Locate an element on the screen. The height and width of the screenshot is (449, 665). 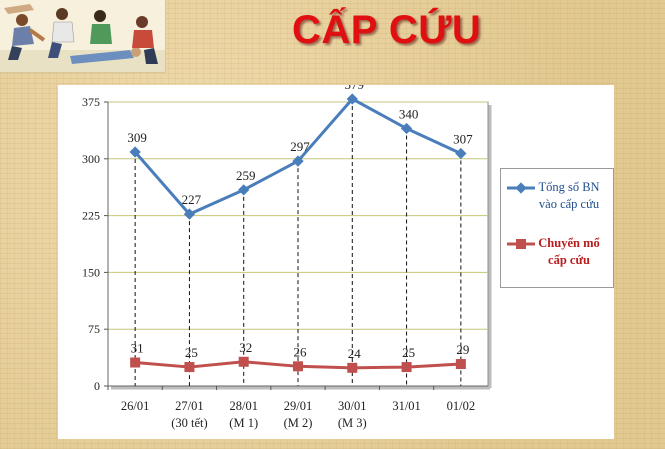
legend-marker-total is located at coordinates (521, 188).